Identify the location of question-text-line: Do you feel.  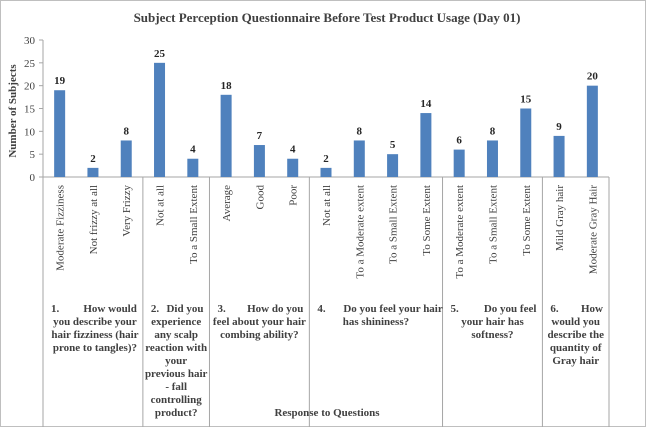
(510, 309).